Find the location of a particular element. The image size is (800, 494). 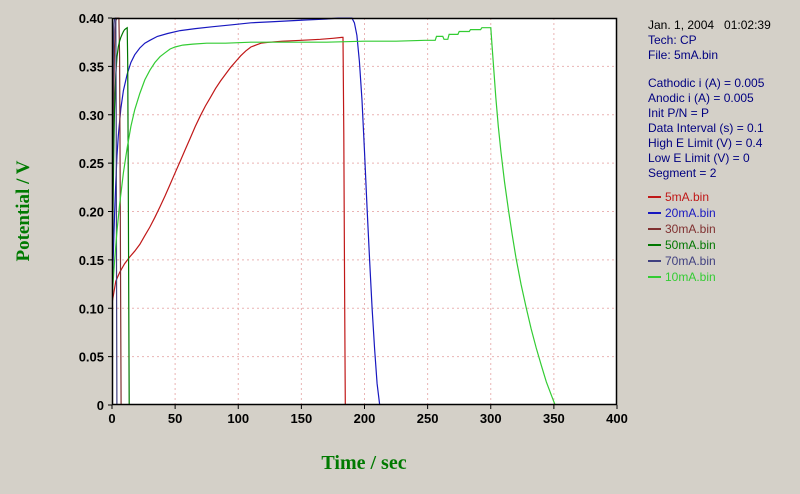

x-tick-label: 150 is located at coordinates (302, 418).